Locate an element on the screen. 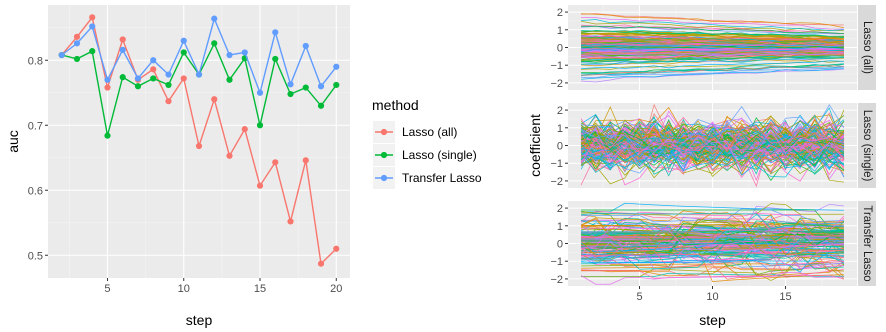 The height and width of the screenshot is (332, 886). coefficient-x-axis-title: step is located at coordinates (712, 320).